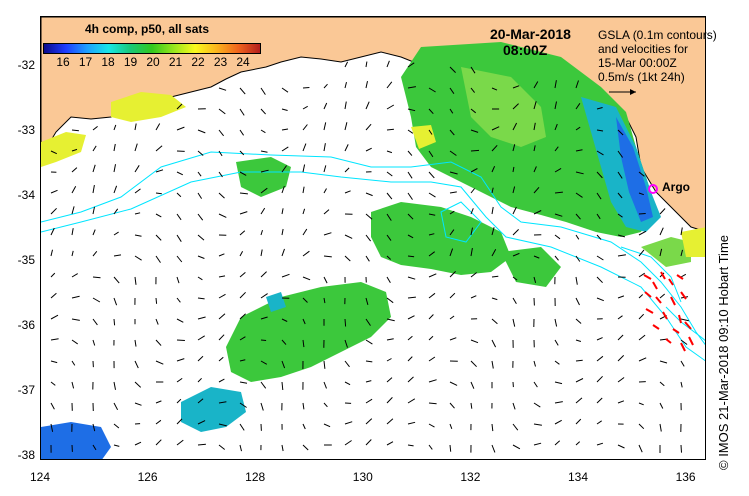 This screenshot has height=496, width=749. I want to click on argo-marker-icon, so click(653, 189).